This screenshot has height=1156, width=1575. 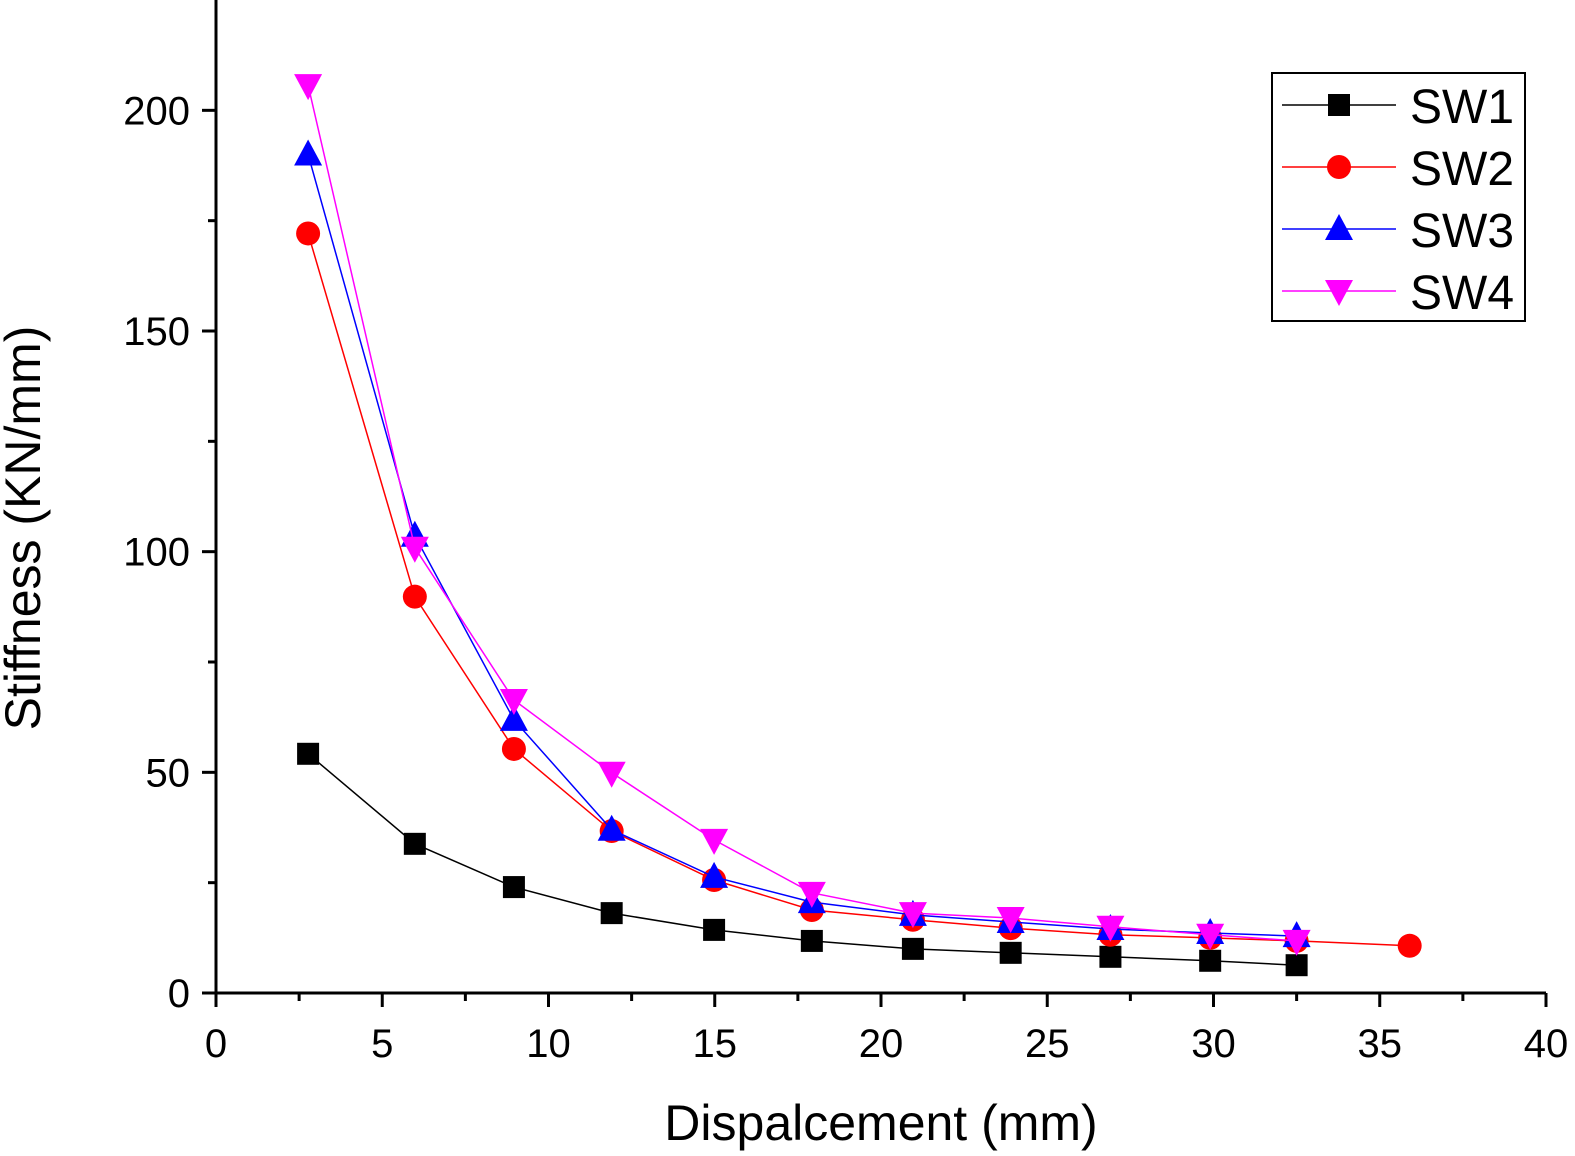 I want to click on x-tick-label: 0, so click(x=216, y=1044).